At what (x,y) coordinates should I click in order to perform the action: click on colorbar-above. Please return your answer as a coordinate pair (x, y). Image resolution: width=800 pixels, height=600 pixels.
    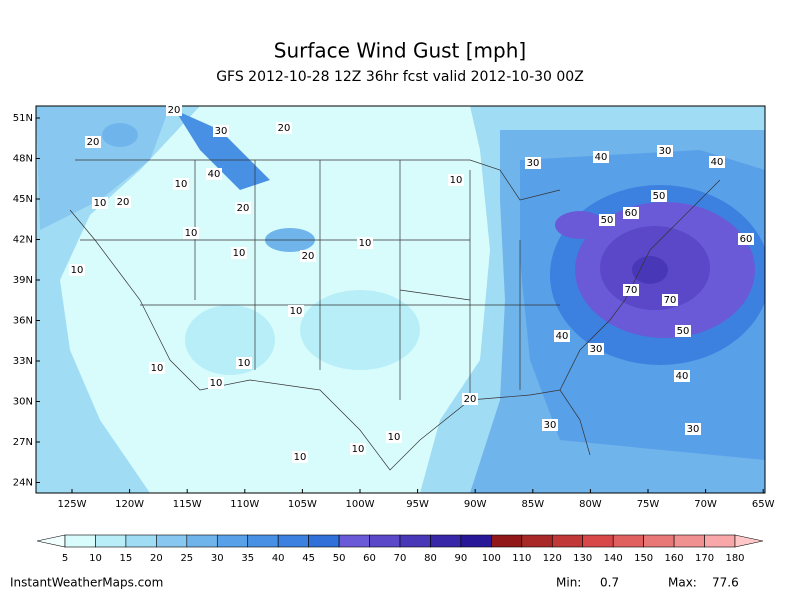
    Looking at the image, I should click on (749, 541).